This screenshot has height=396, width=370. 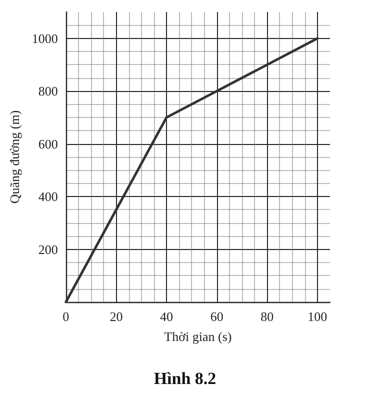 I want to click on y-axis-title: Quãng đường (m), so click(x=14, y=157).